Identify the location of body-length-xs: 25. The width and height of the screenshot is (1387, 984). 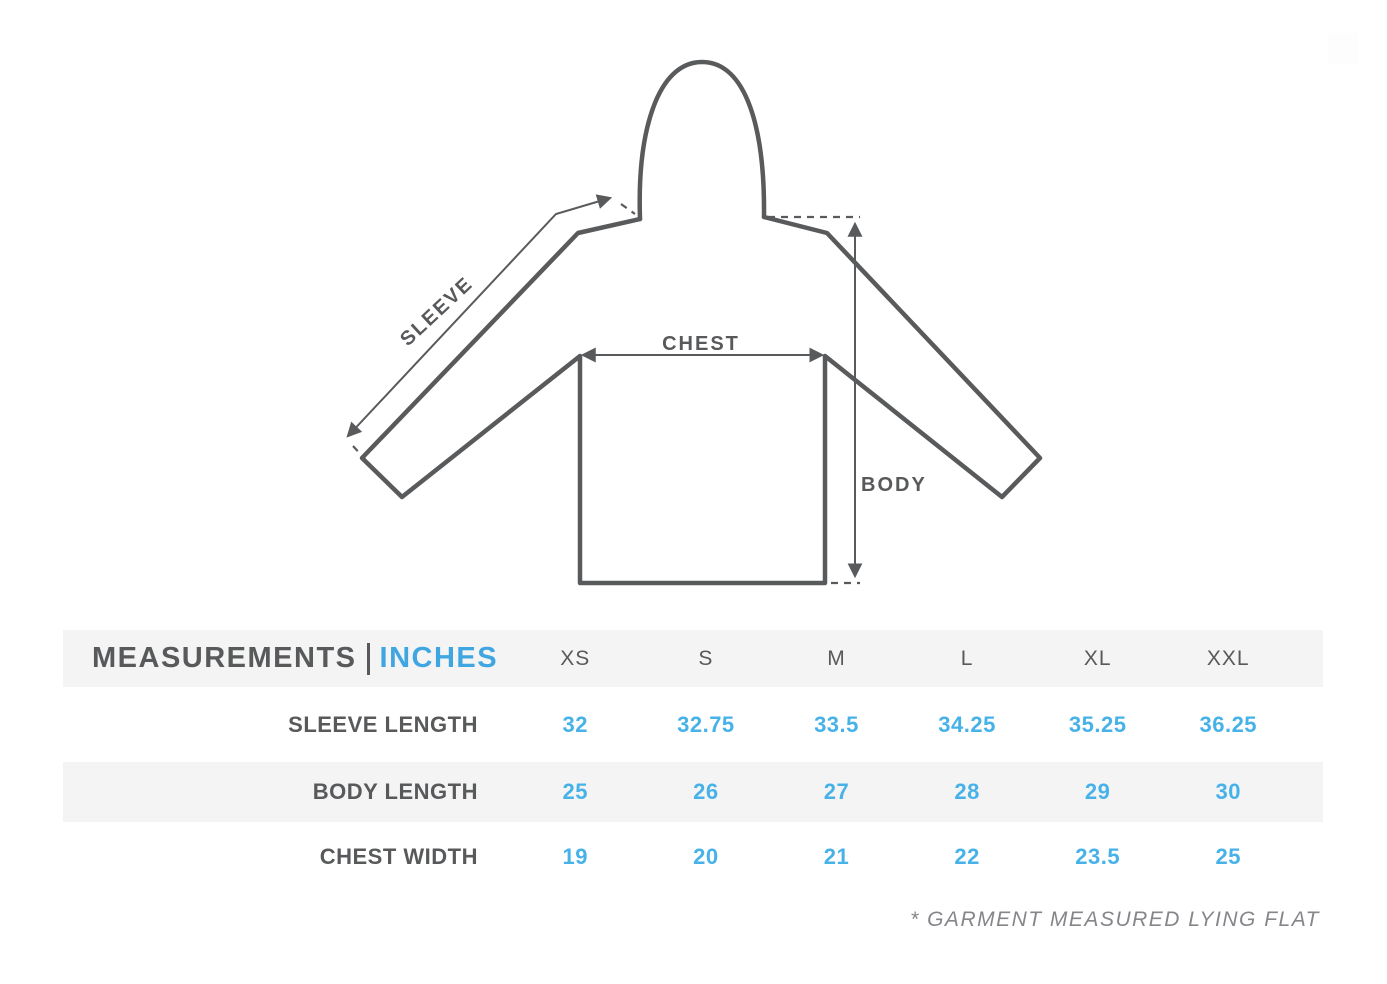
(575, 792).